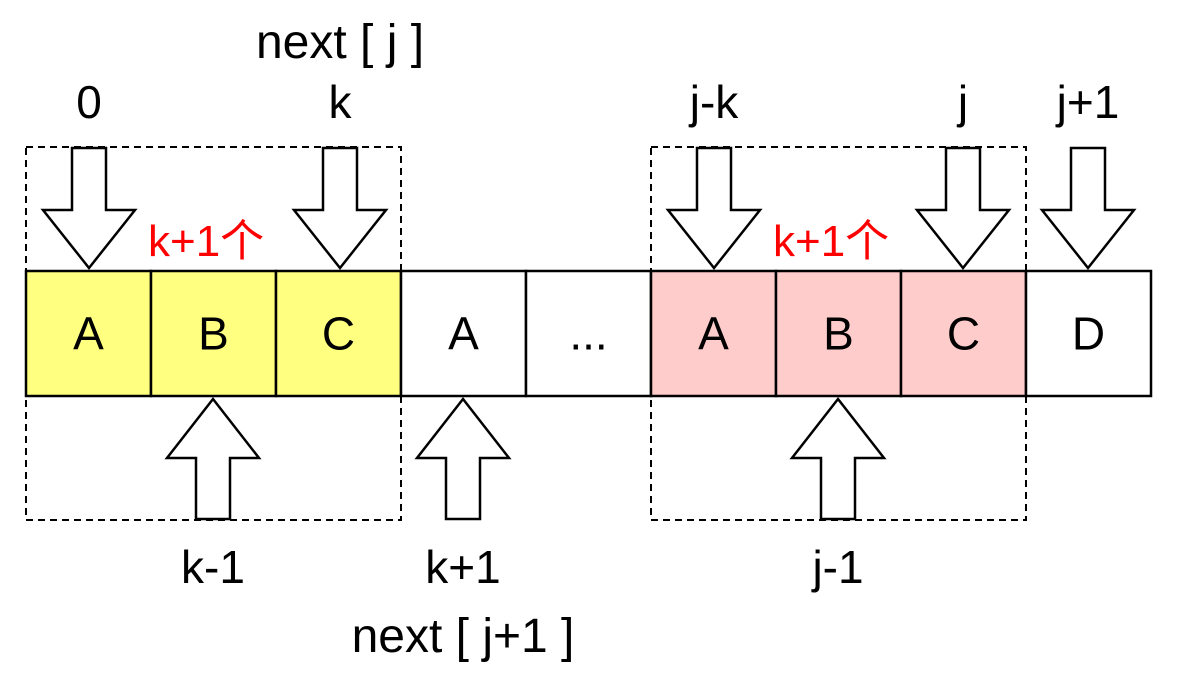  Describe the element at coordinates (89, 102) in the screenshot. I see `index-label-0: 0` at that location.